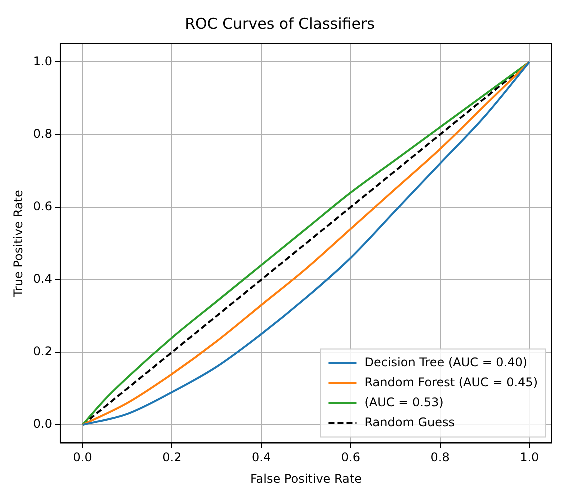 This screenshot has width=566, height=495. What do you see at coordinates (350, 457) in the screenshot?
I see `x-tick-label: 0.6` at bounding box center [350, 457].